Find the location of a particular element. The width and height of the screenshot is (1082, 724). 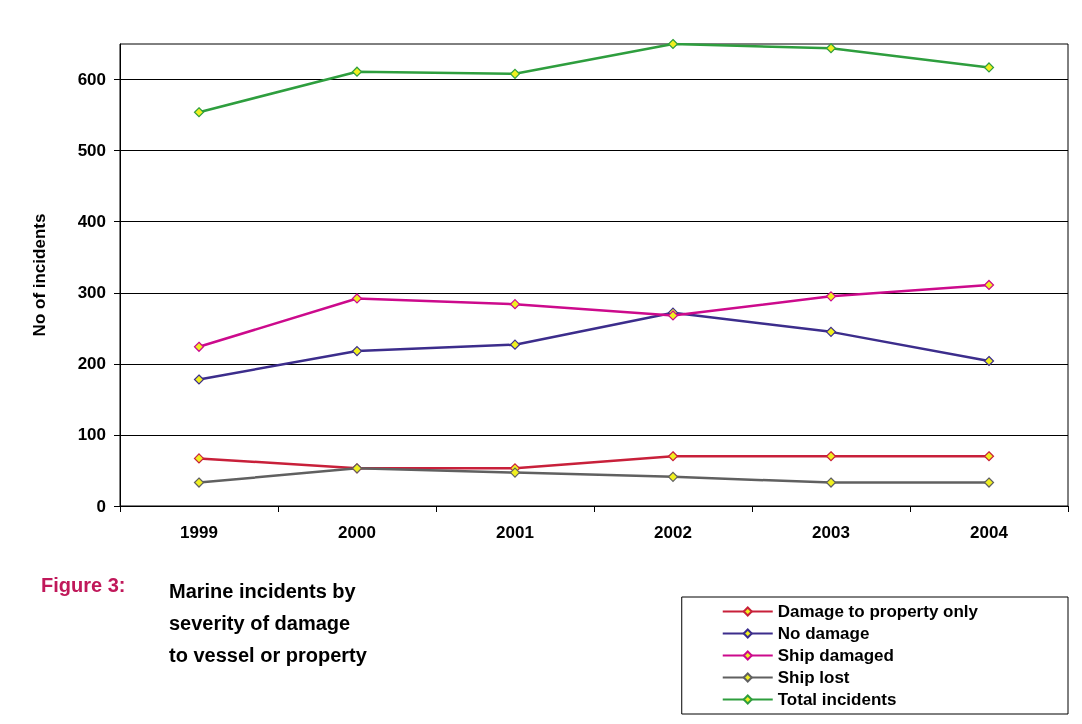

legend-label: No damage is located at coordinates (823, 633).